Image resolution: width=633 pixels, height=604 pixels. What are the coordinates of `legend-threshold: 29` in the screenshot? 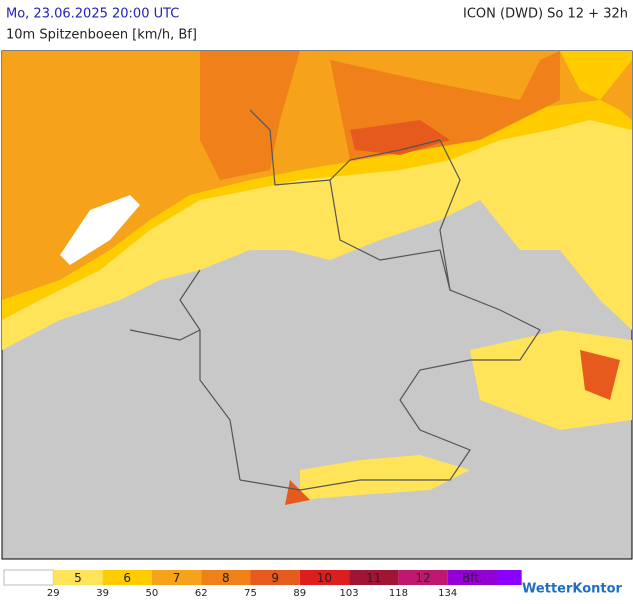 It's located at (53, 593).